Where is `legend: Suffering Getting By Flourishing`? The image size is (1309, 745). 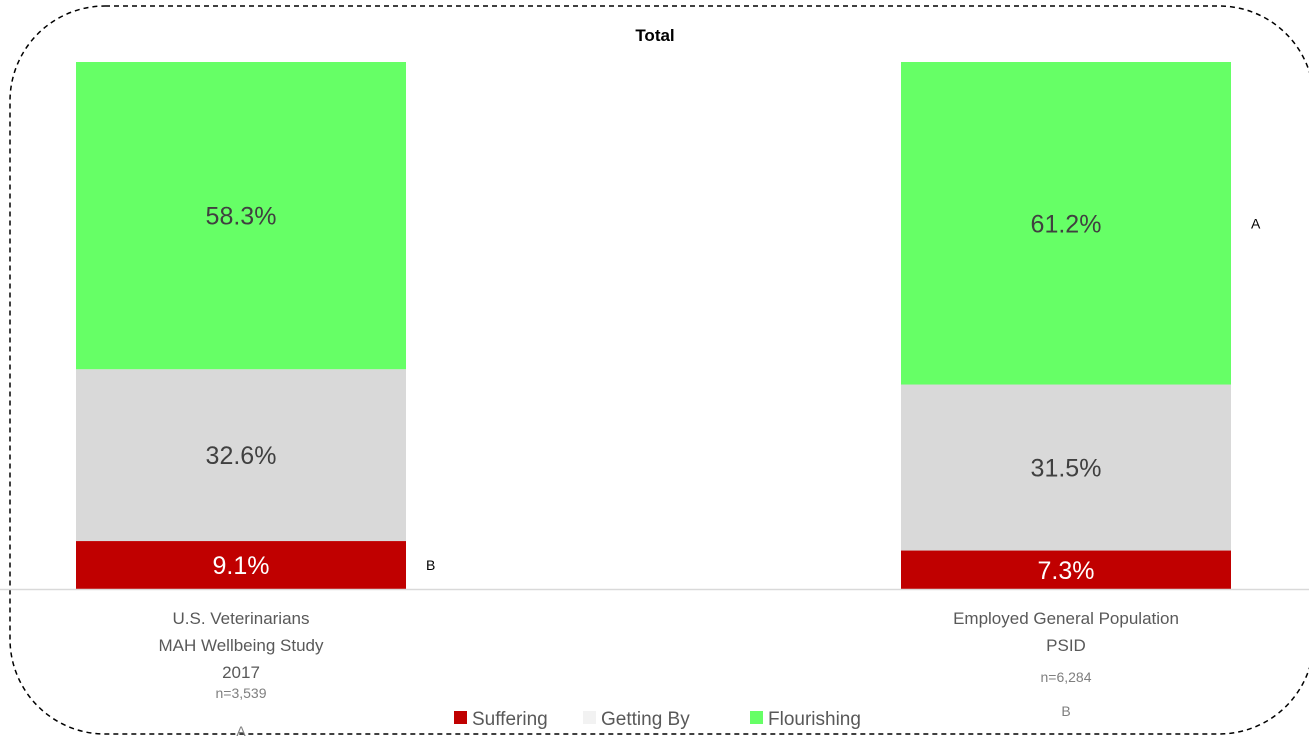
legend: Suffering Getting By Flourishing is located at coordinates (657, 719).